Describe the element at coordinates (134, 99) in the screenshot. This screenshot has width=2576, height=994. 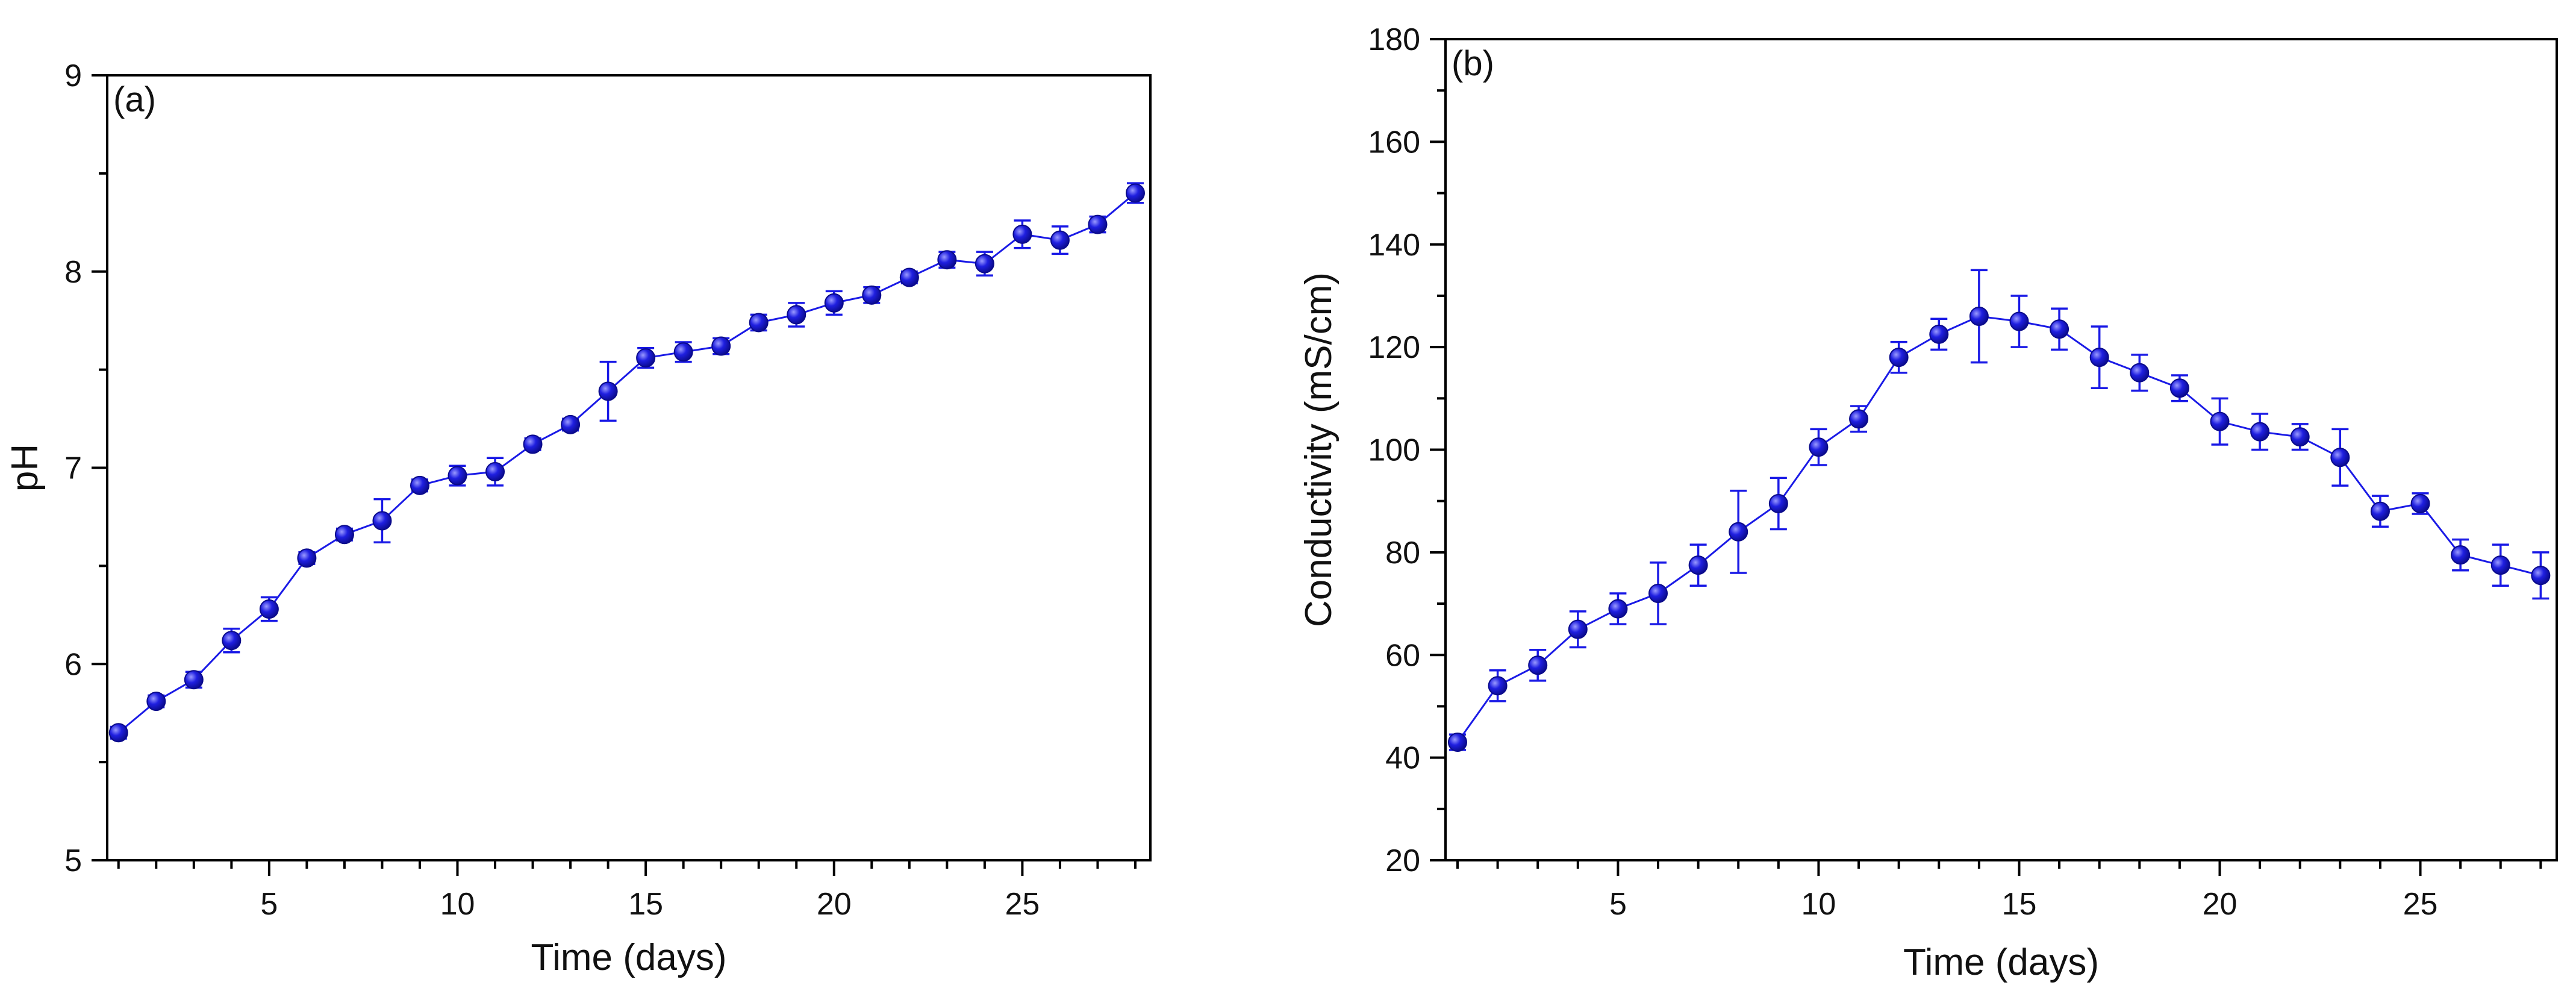
I see `panel-a-panel-label: (a)` at that location.